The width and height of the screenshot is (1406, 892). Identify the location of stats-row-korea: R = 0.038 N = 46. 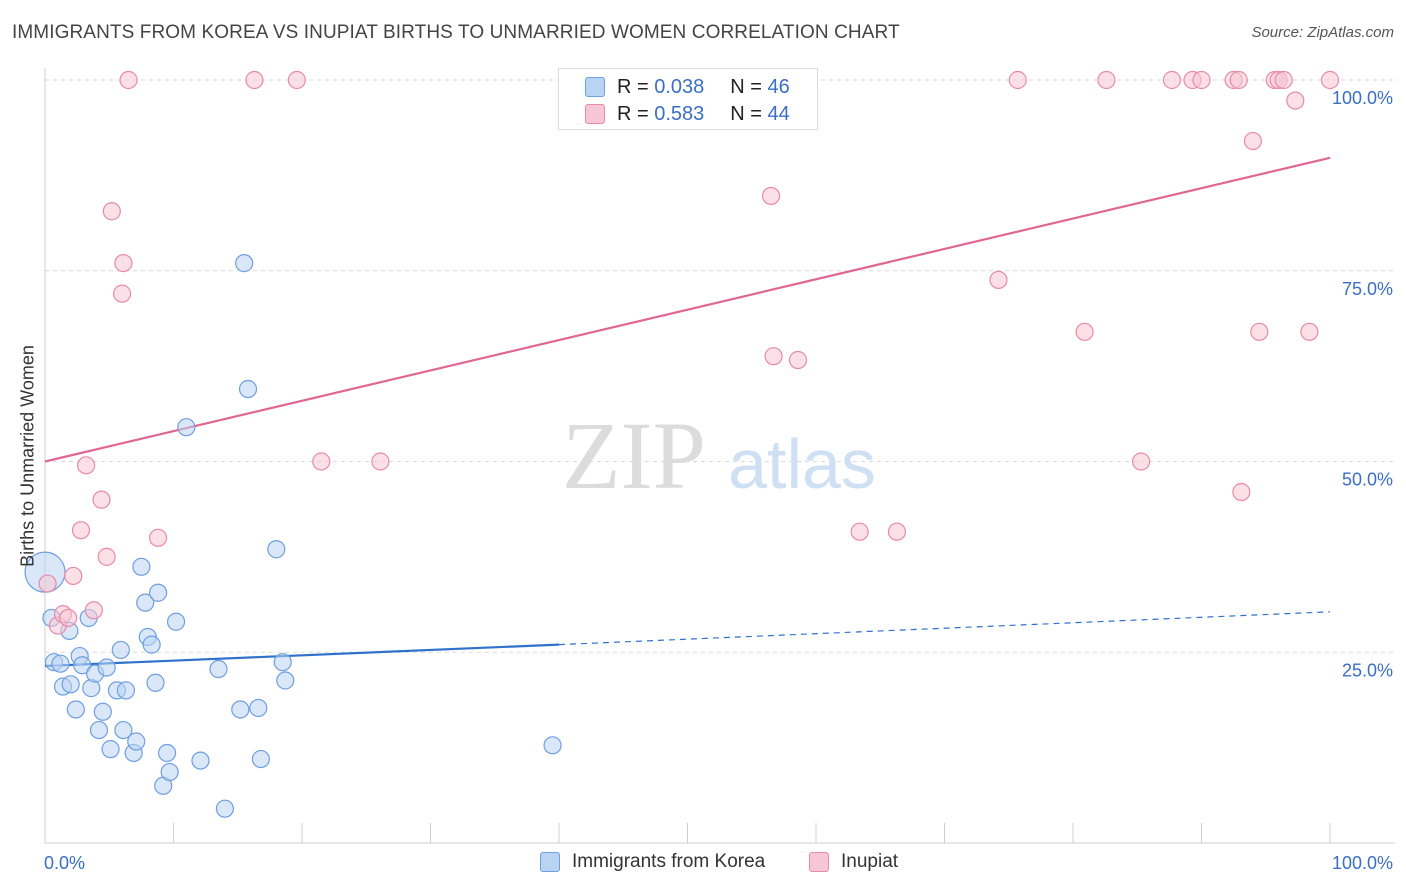
(687, 87).